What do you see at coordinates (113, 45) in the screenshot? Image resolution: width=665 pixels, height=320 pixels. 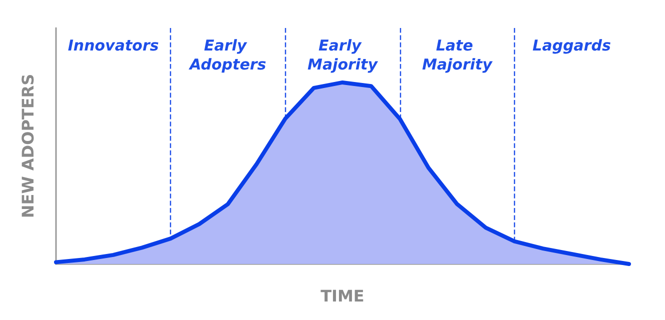 I see `text: Innovators` at bounding box center [113, 45].